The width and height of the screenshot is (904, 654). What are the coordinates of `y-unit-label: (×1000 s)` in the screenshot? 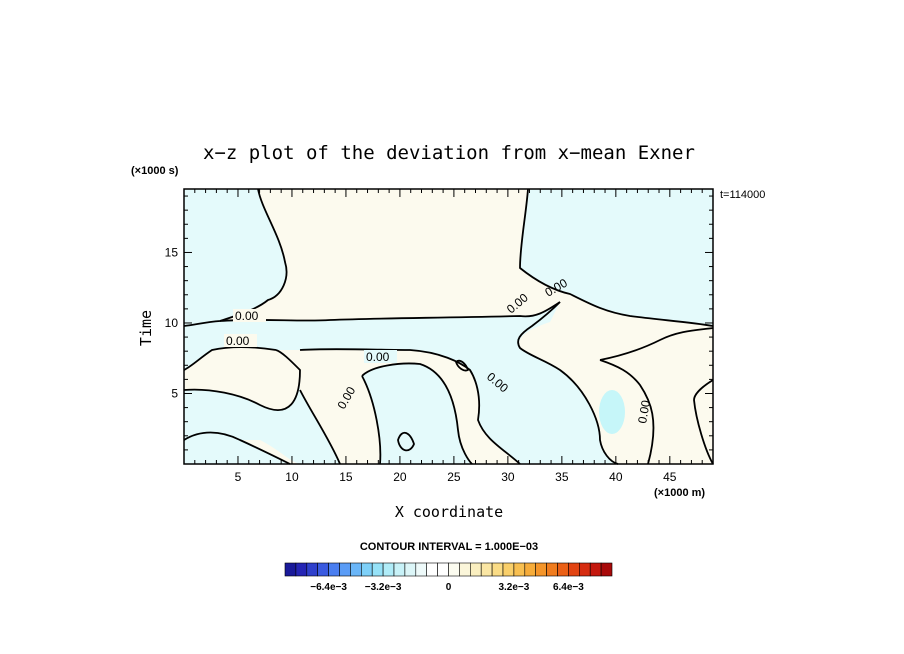 It's located at (155, 171).